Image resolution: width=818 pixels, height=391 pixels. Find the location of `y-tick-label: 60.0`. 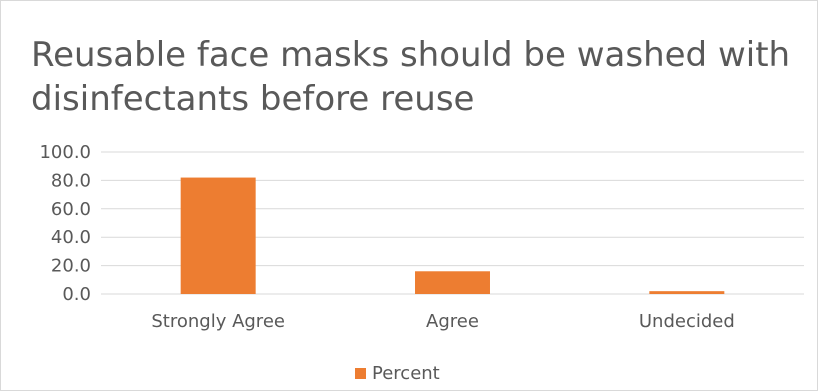

y-tick-label: 60.0 is located at coordinates (71, 209).